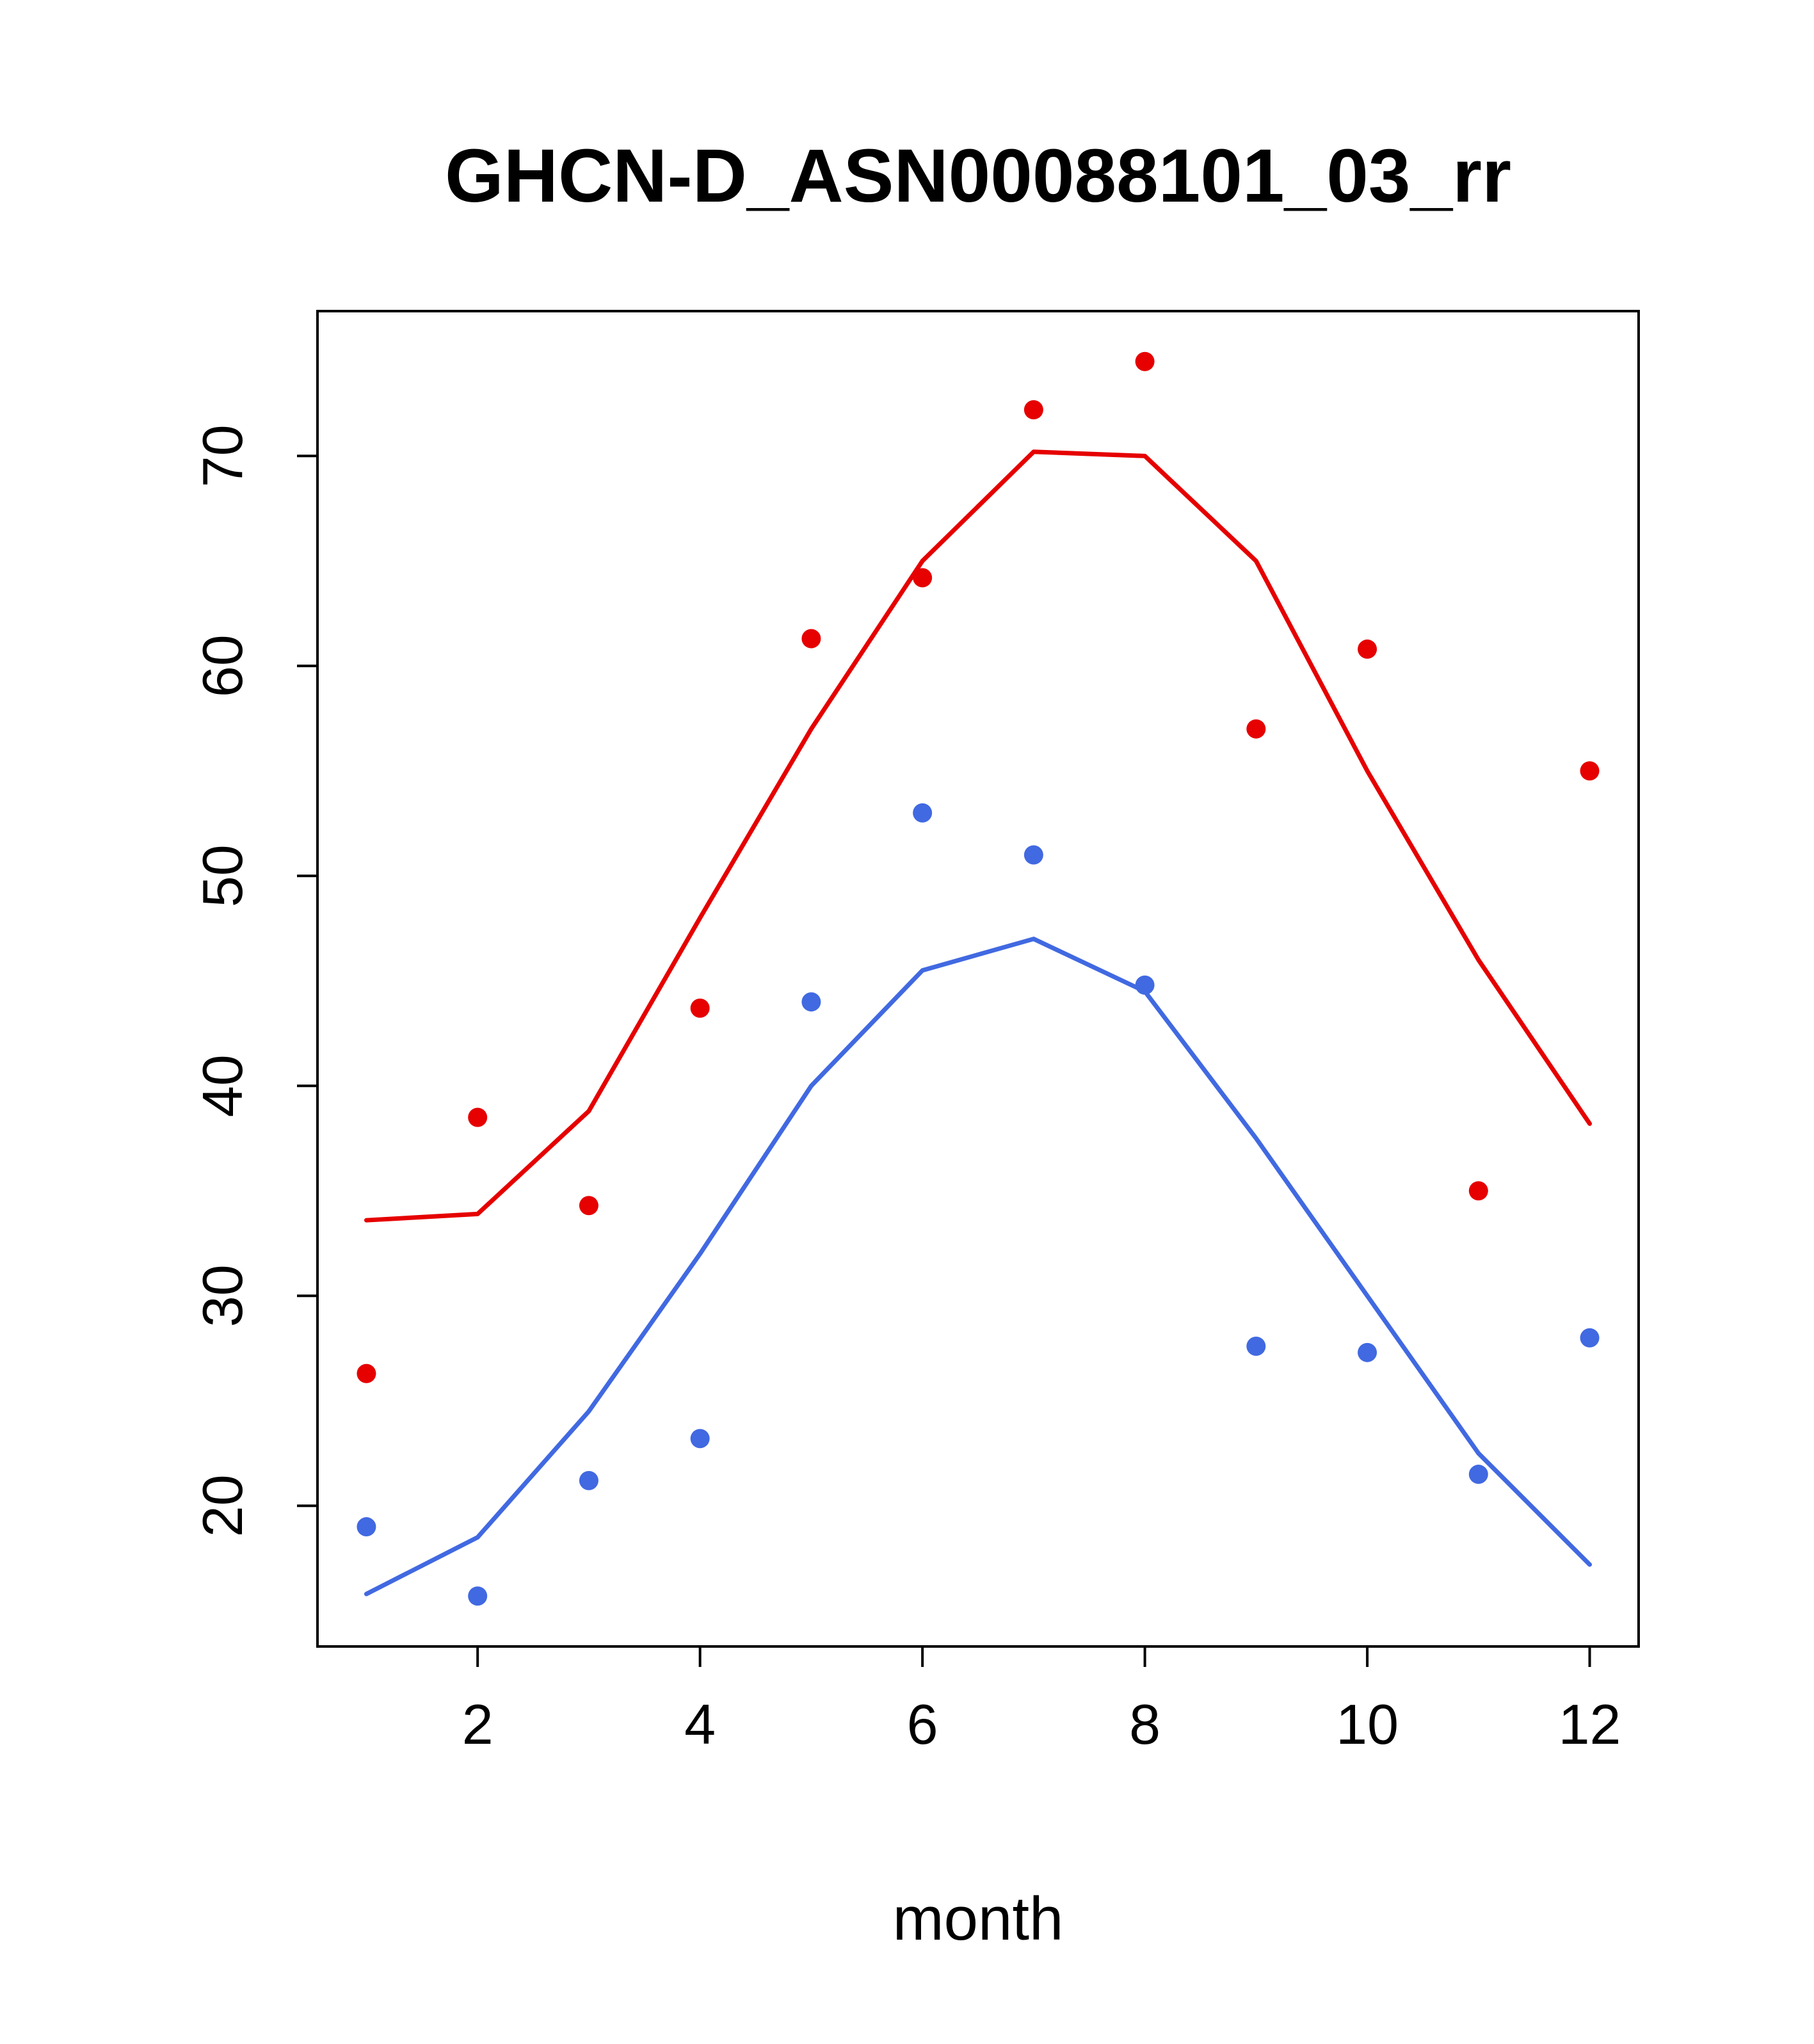 This screenshot has height=2044, width=1814. Describe the element at coordinates (978, 176) in the screenshot. I see `chart-title: GHCN-D_ASN00088101_03_rr` at that location.